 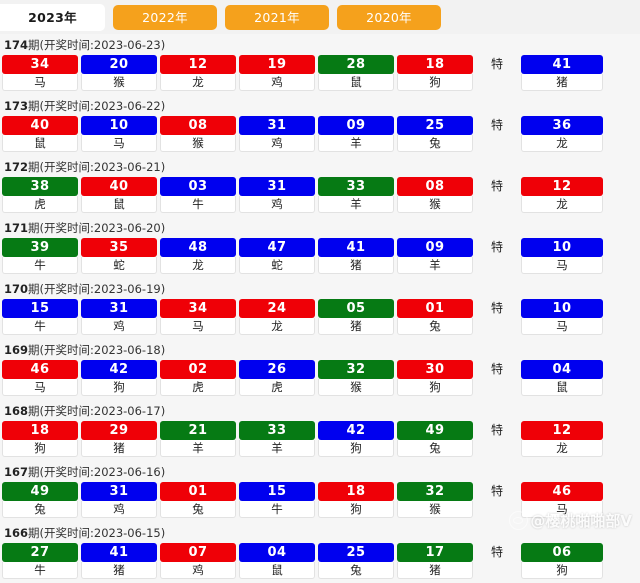 I want to click on draw-title-rest: 期(开奖时间:2023-06-19), so click(x=97, y=289).